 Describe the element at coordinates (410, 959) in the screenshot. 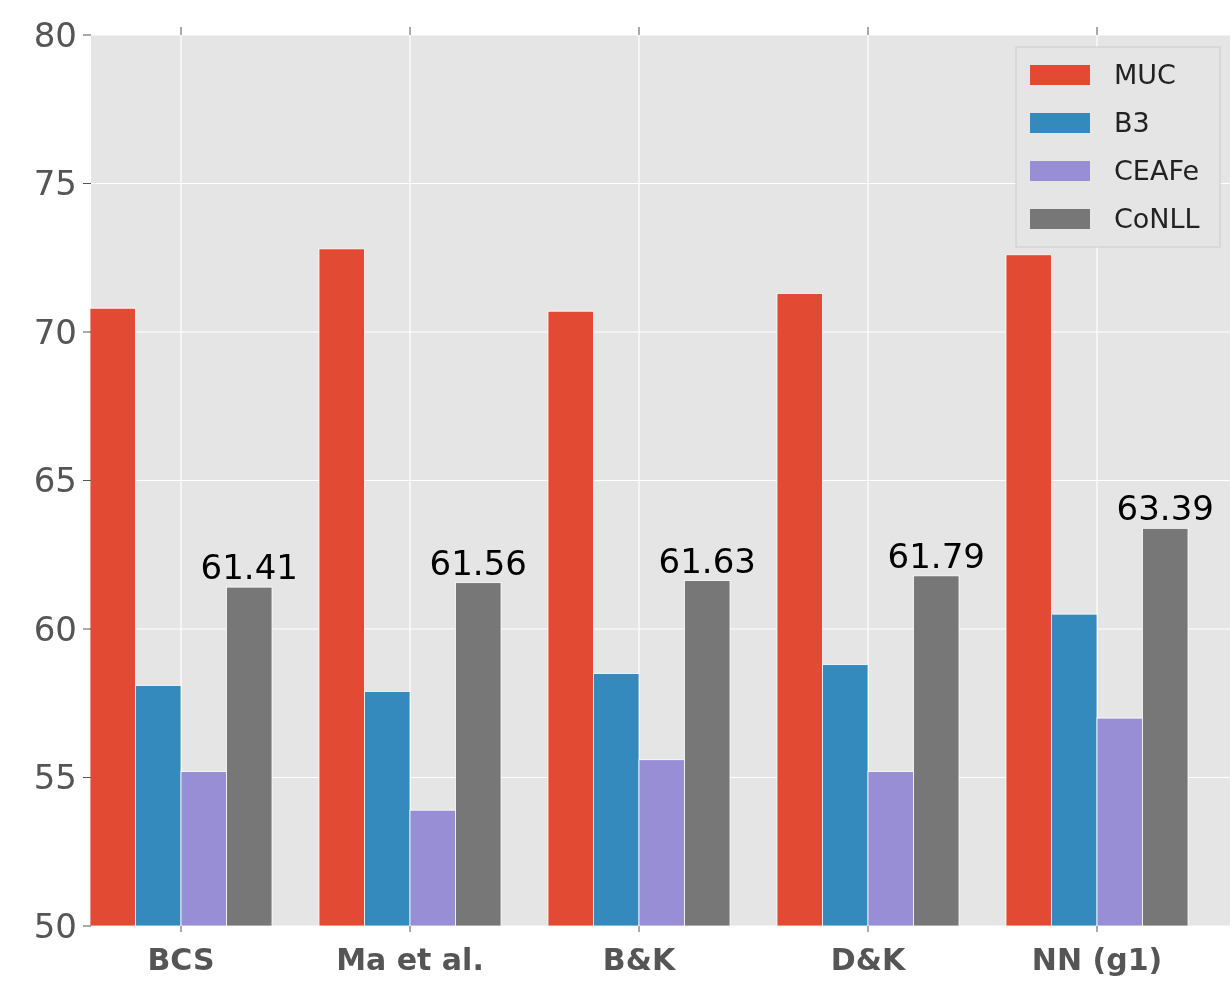

I see `x-tick-label: Ma et al.` at that location.